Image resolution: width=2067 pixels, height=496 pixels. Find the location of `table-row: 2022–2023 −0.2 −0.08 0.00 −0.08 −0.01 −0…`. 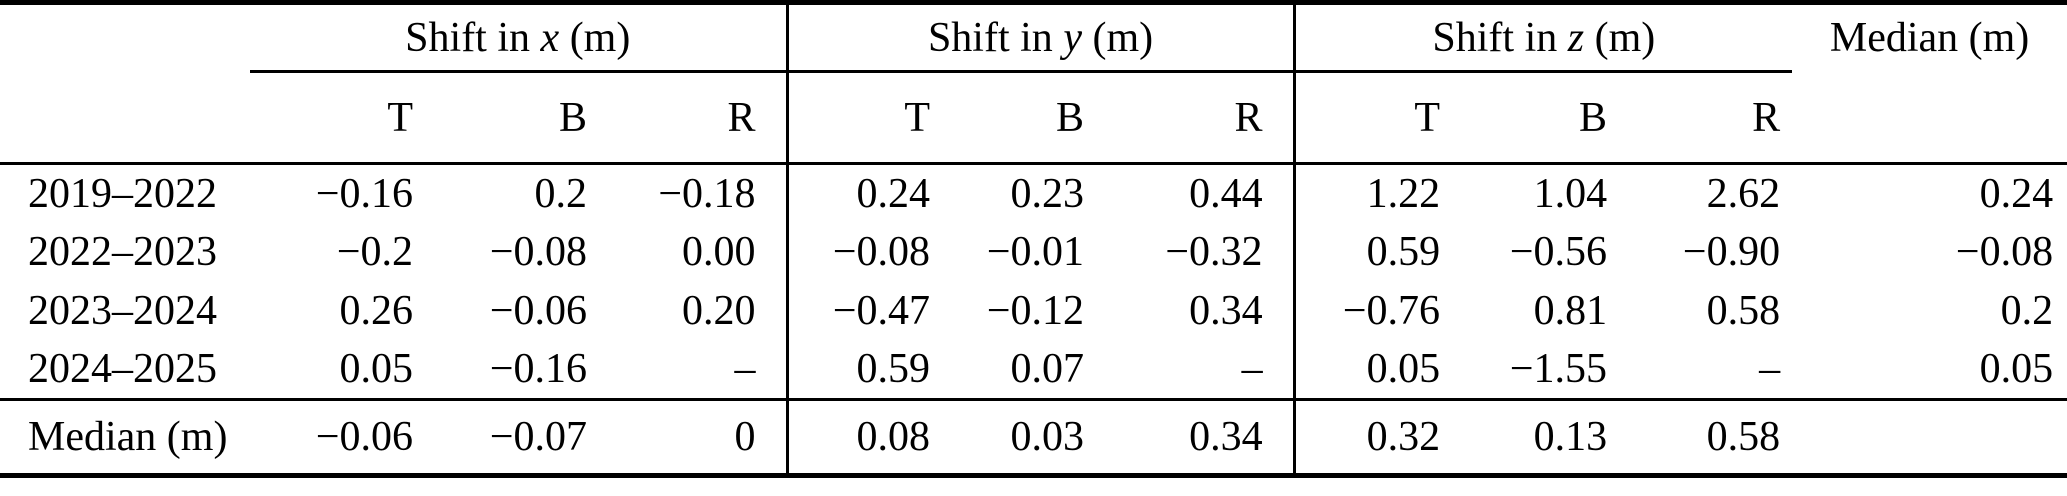

table-row: 2022–2023 −0.2 −0.08 0.00 −0.08 −0.01 −0… is located at coordinates (1033, 252).